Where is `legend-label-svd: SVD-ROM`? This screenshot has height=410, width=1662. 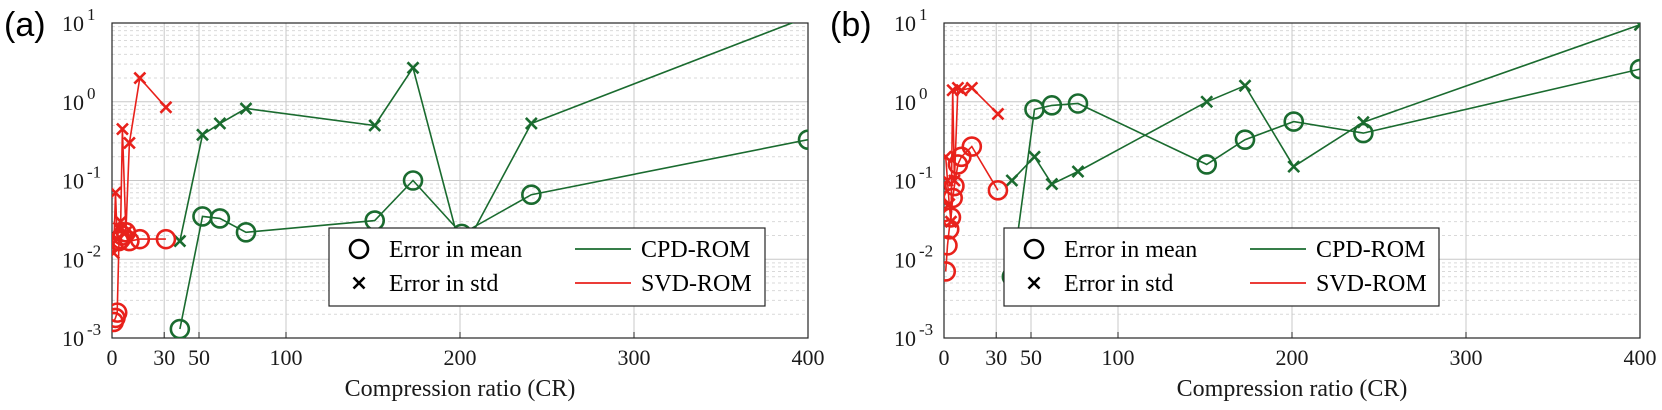 legend-label-svd: SVD-ROM is located at coordinates (696, 284).